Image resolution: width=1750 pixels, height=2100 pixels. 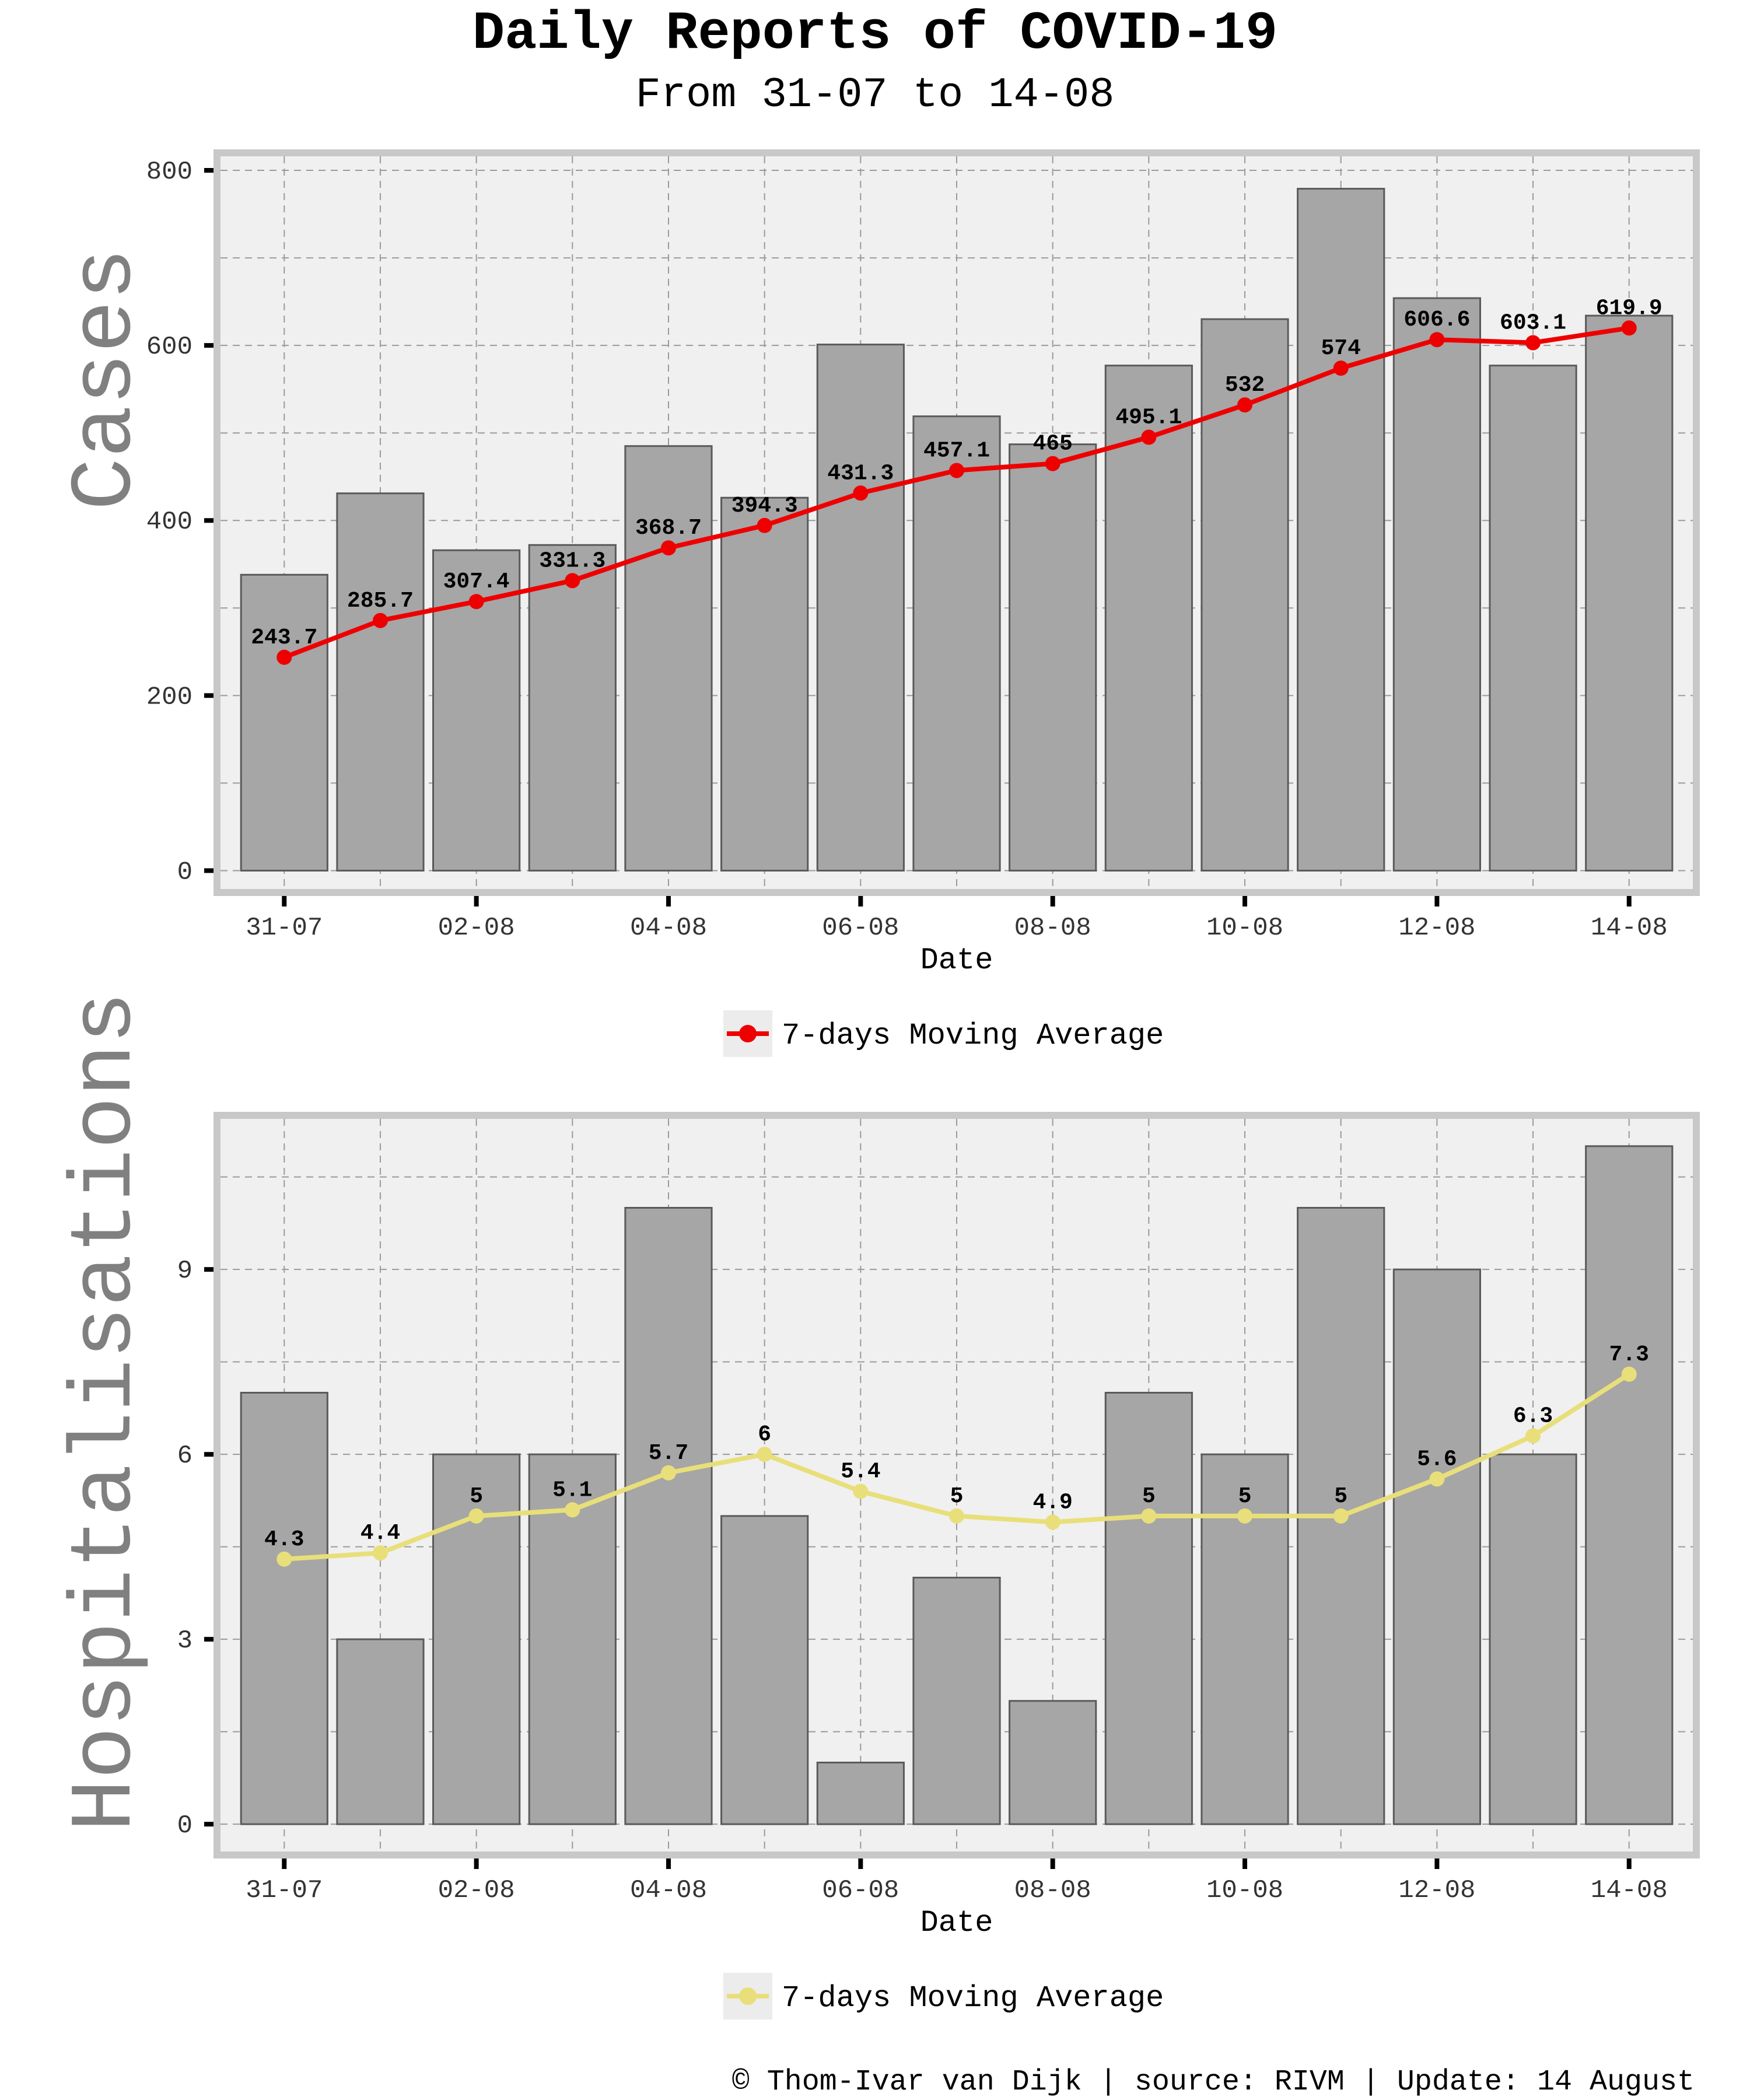 What do you see at coordinates (1437, 1459) in the screenshot?
I see `data-label-12-08: 5.6` at bounding box center [1437, 1459].